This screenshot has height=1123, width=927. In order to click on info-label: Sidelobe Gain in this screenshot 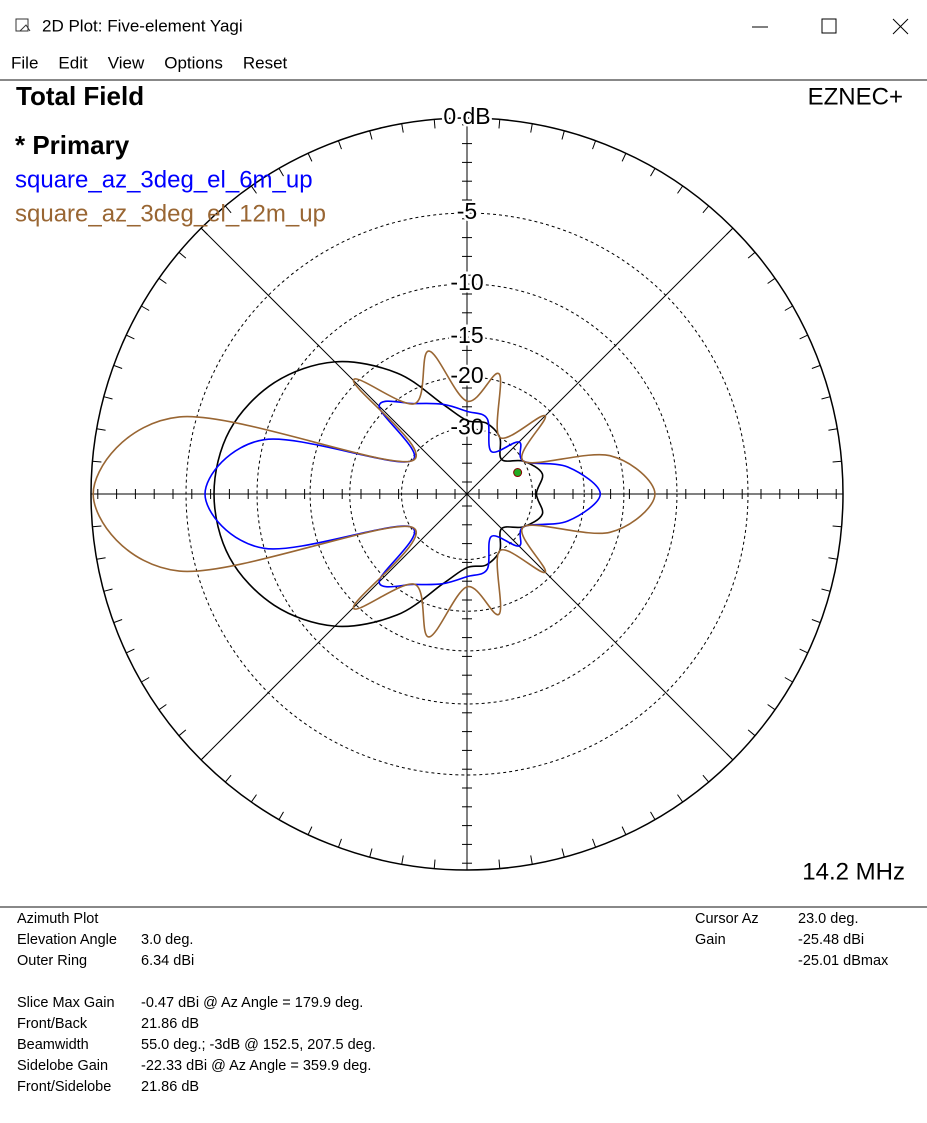, I will do `click(62, 1066)`.